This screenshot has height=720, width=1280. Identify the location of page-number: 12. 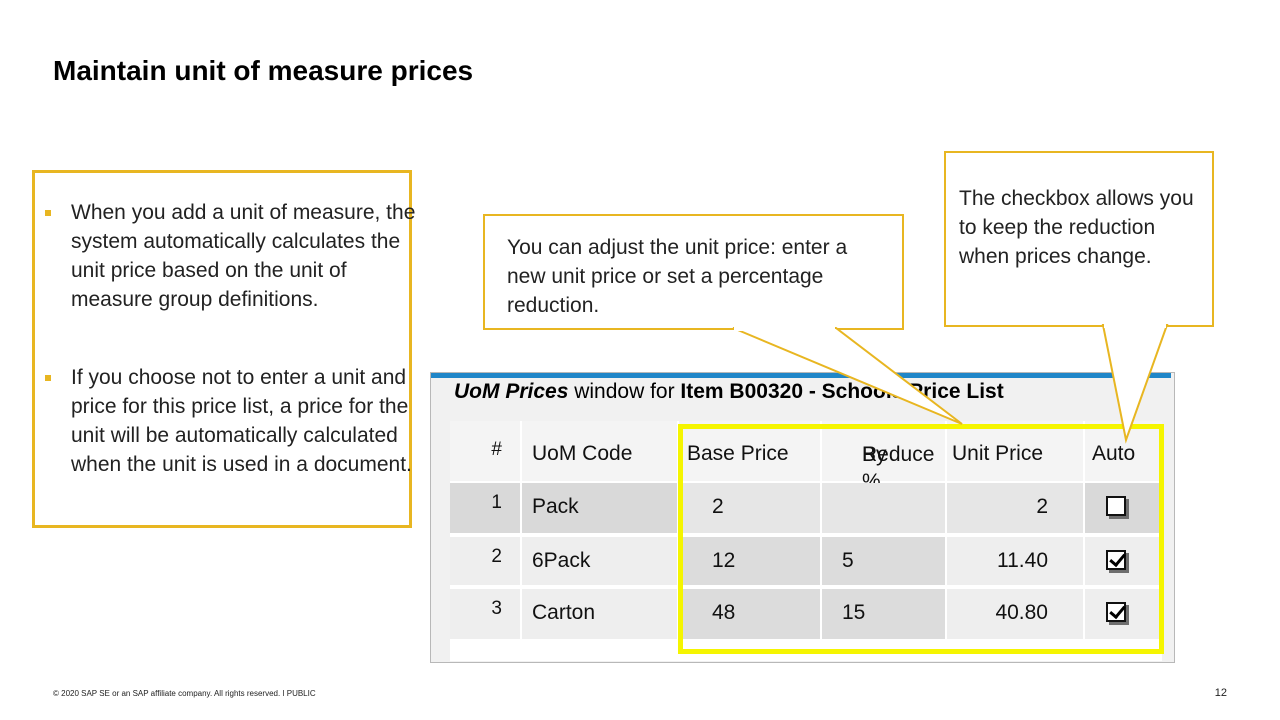
(1220, 693).